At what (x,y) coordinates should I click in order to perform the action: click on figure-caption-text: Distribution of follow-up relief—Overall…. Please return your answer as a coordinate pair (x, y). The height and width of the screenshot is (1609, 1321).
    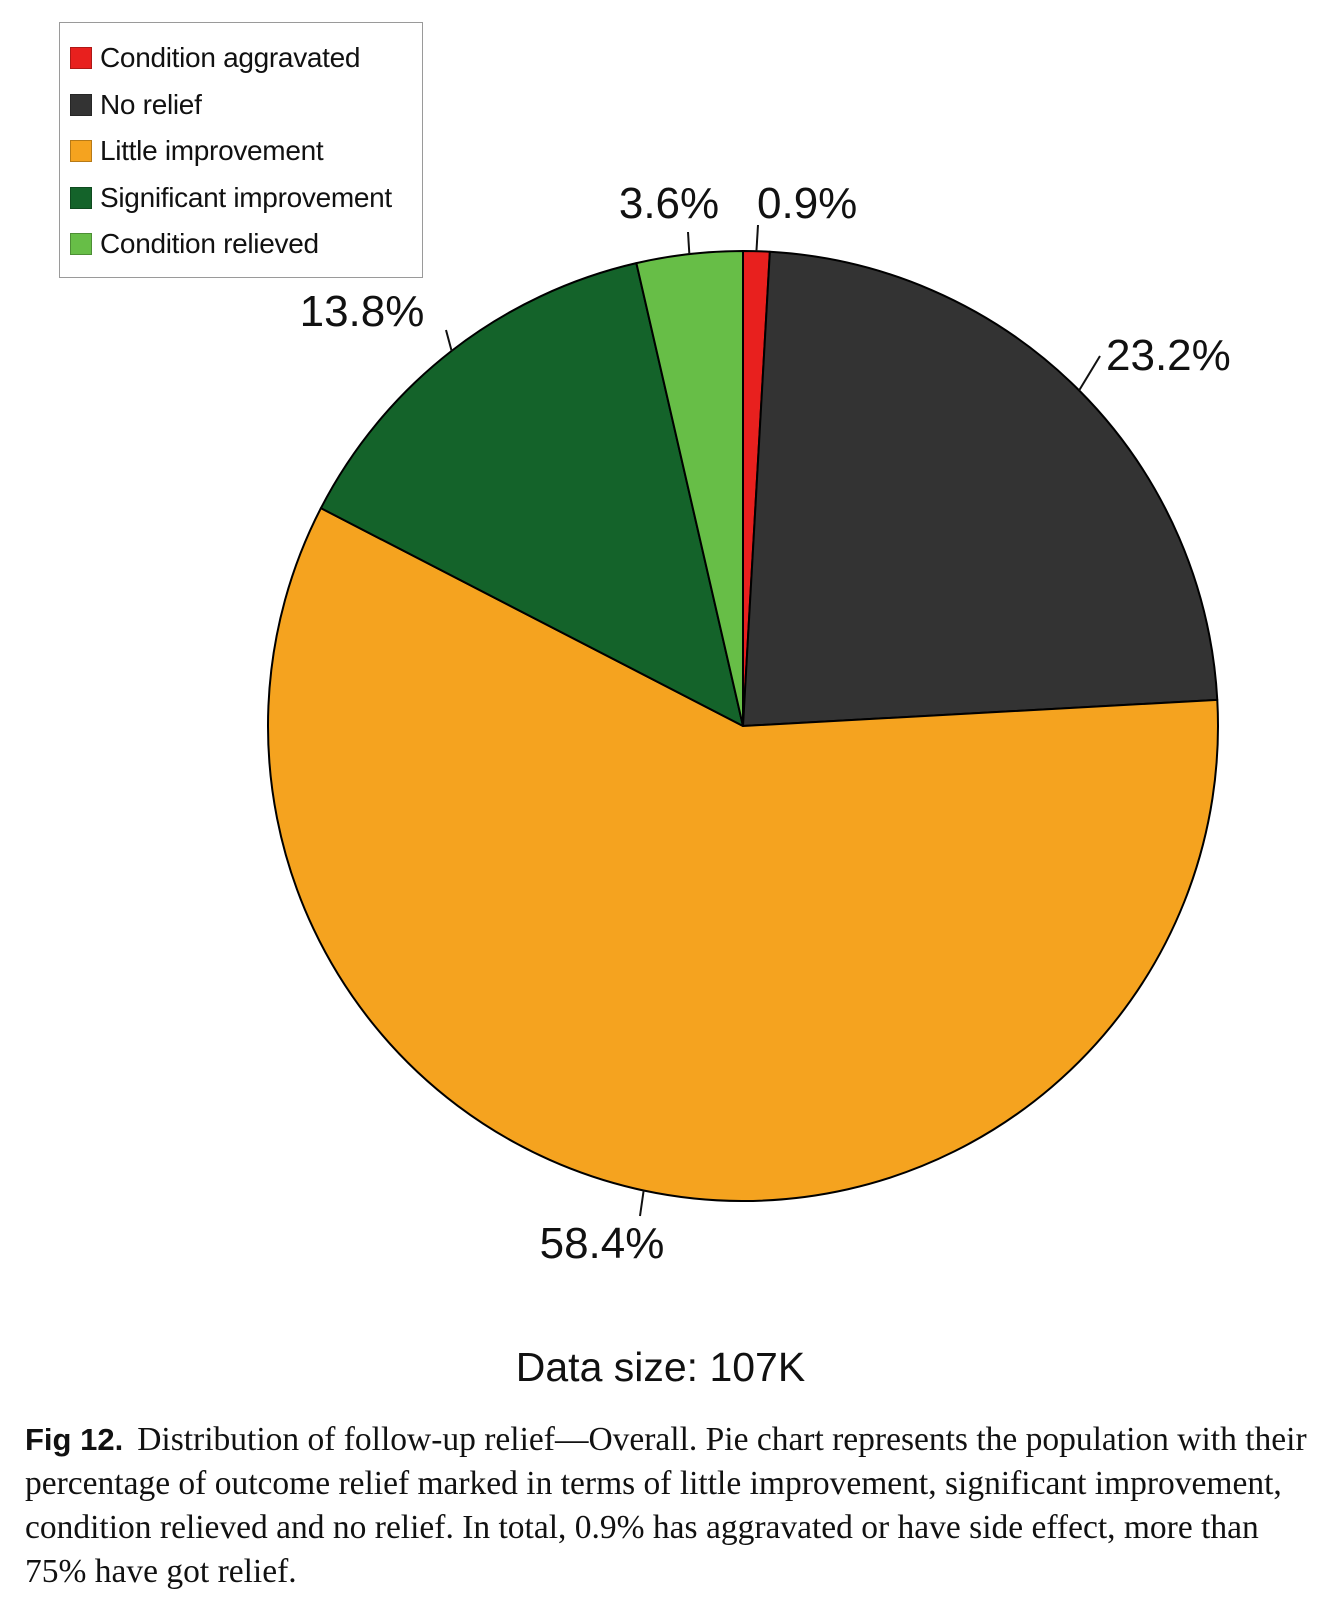
    Looking at the image, I should click on (666, 1505).